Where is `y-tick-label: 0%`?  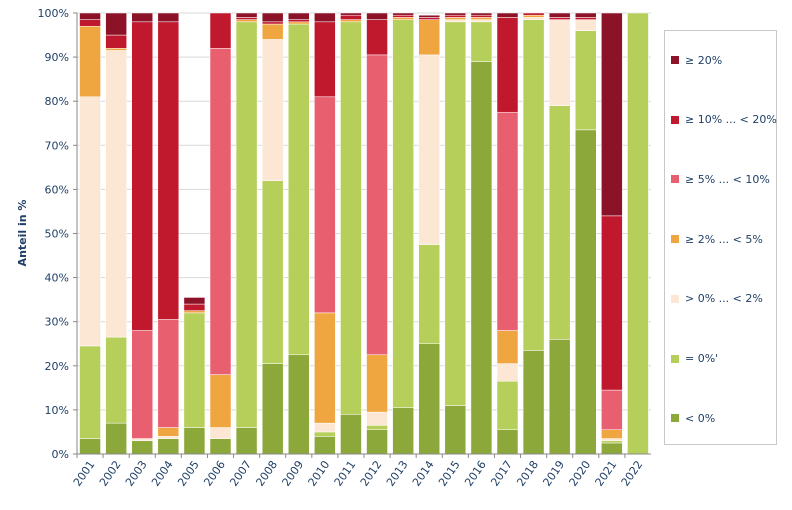
y-tick-label: 0% is located at coordinates (60, 454).